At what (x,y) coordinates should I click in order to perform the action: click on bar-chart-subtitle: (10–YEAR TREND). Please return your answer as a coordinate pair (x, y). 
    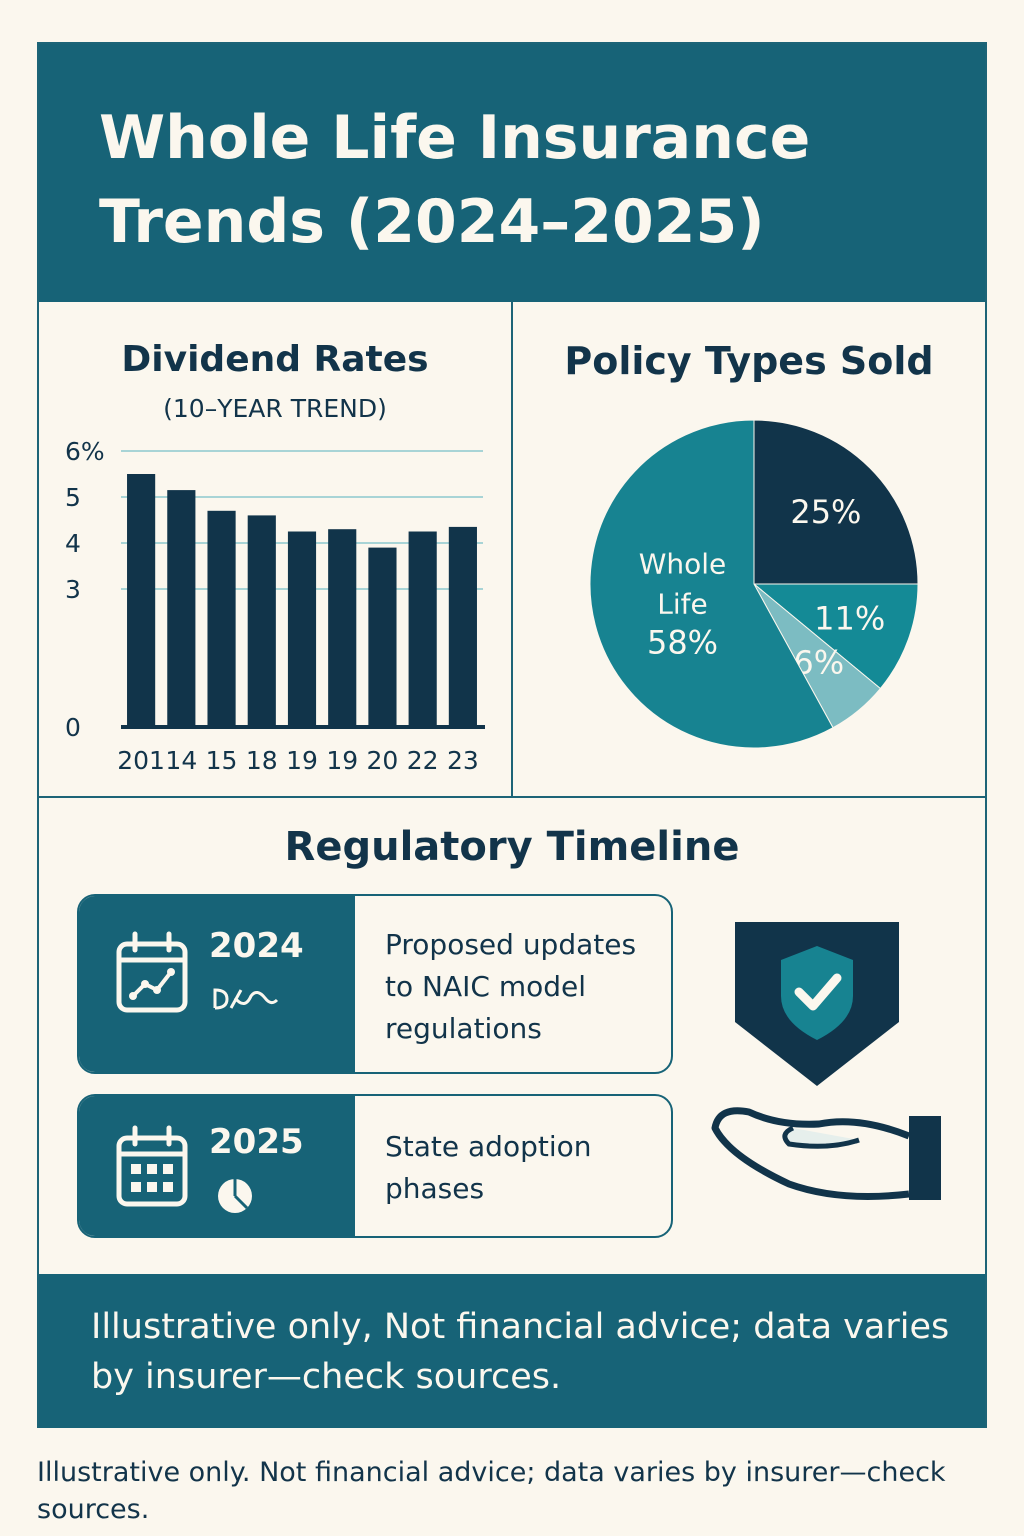
    Looking at the image, I should click on (275, 408).